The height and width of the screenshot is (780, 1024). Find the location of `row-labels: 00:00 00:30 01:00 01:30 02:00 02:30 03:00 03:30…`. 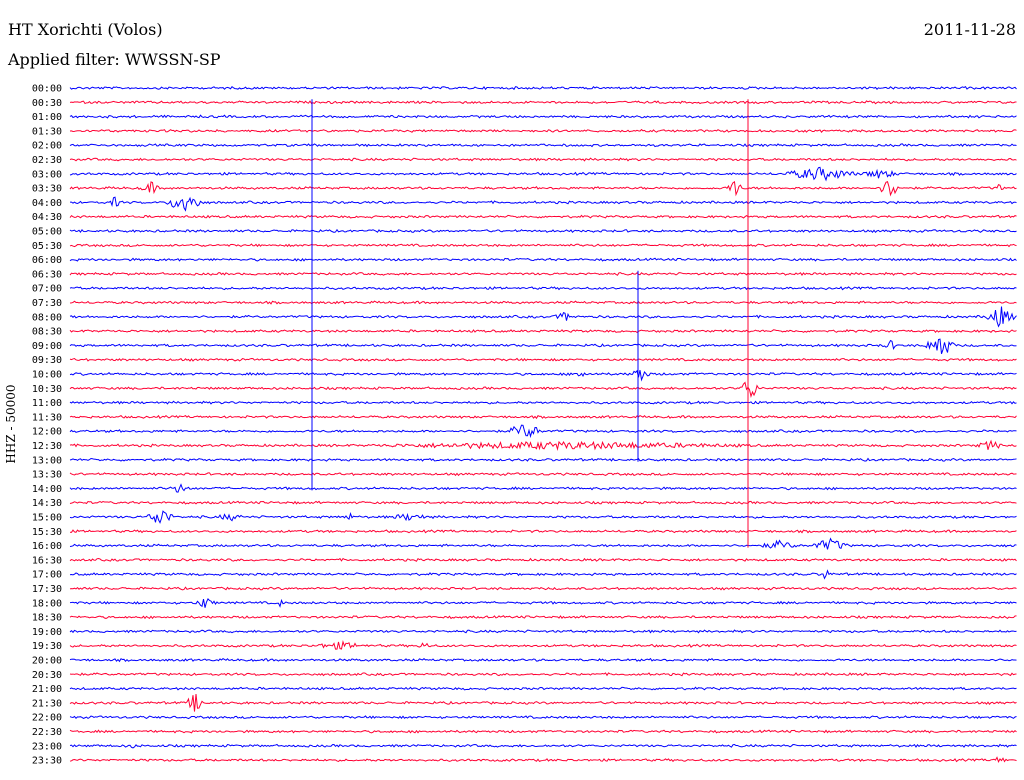

row-labels: 00:00 00:30 01:00 01:30 02:00 02:30 03:00 03:30… is located at coordinates (47, 425).